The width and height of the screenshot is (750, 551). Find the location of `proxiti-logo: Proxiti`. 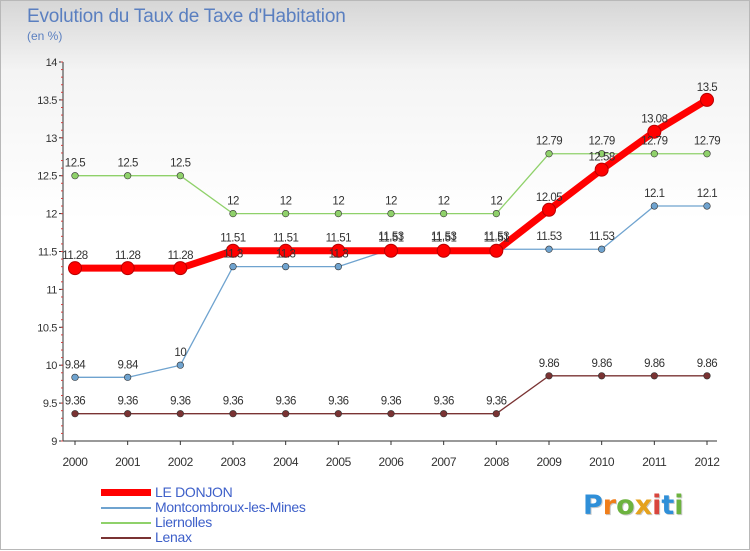

proxiti-logo: Proxiti is located at coordinates (633, 505).